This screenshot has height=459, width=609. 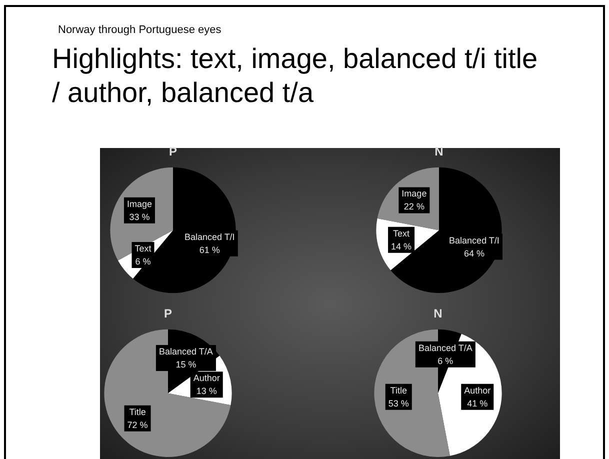 What do you see at coordinates (295, 76) in the screenshot?
I see `text: Highlights: text, image, balanced t/i title / author, balanced t/a` at bounding box center [295, 76].